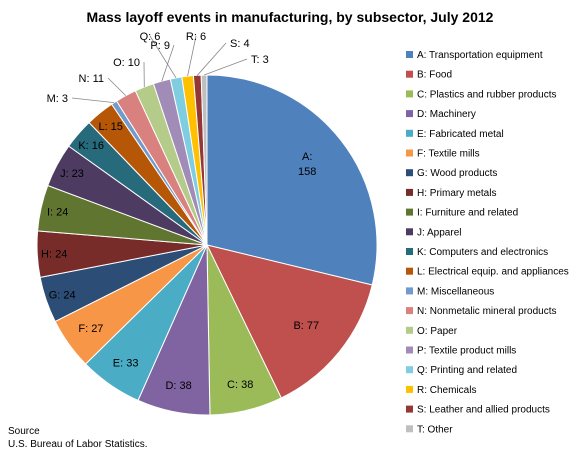 The height and width of the screenshot is (455, 580). I want to click on data-label-s: S: 4, so click(240, 44).